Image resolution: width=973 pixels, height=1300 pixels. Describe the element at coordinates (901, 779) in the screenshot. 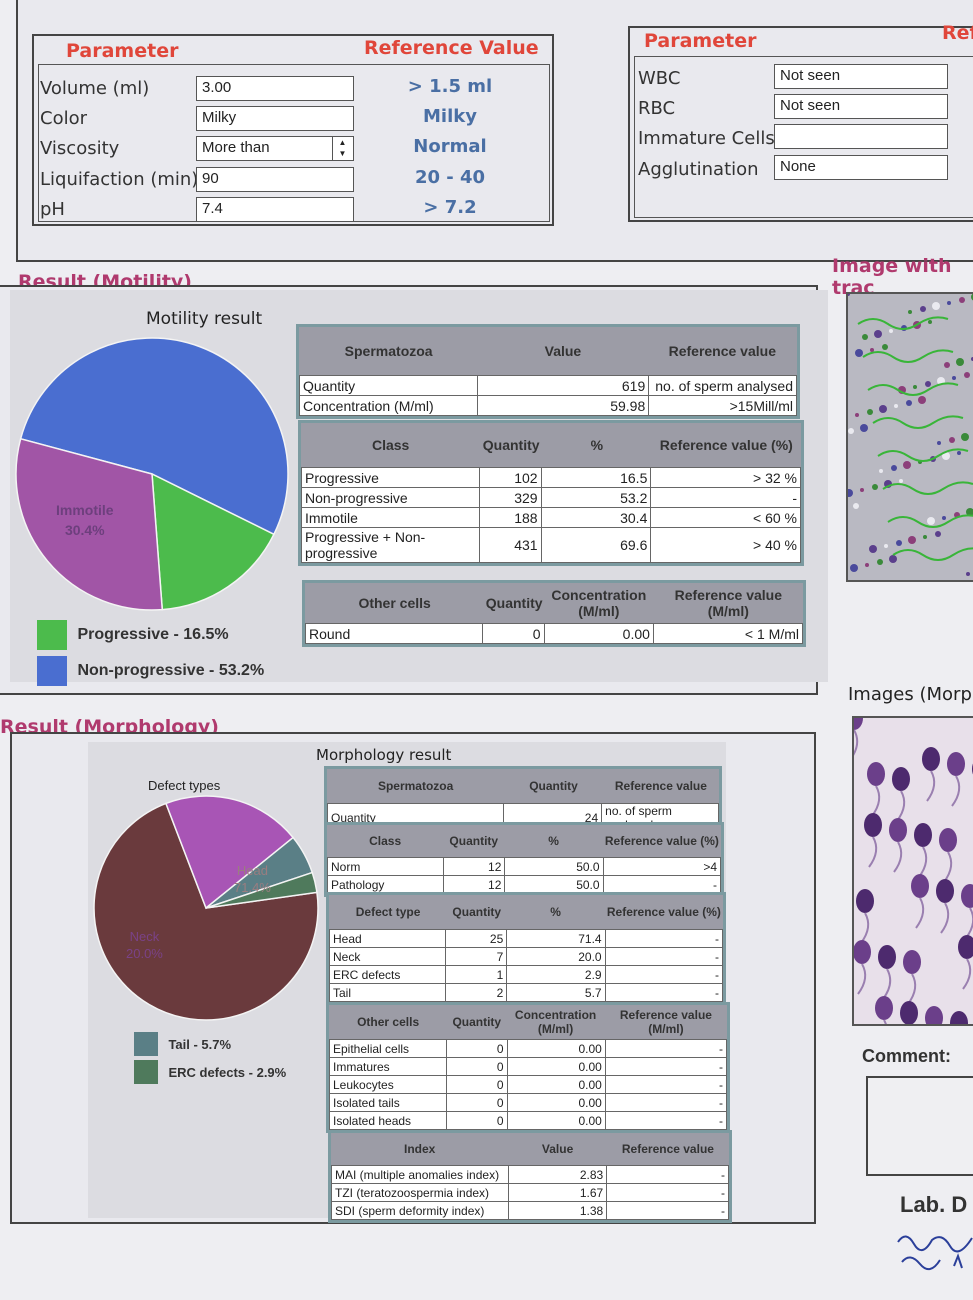

I see `sperm-head` at that location.